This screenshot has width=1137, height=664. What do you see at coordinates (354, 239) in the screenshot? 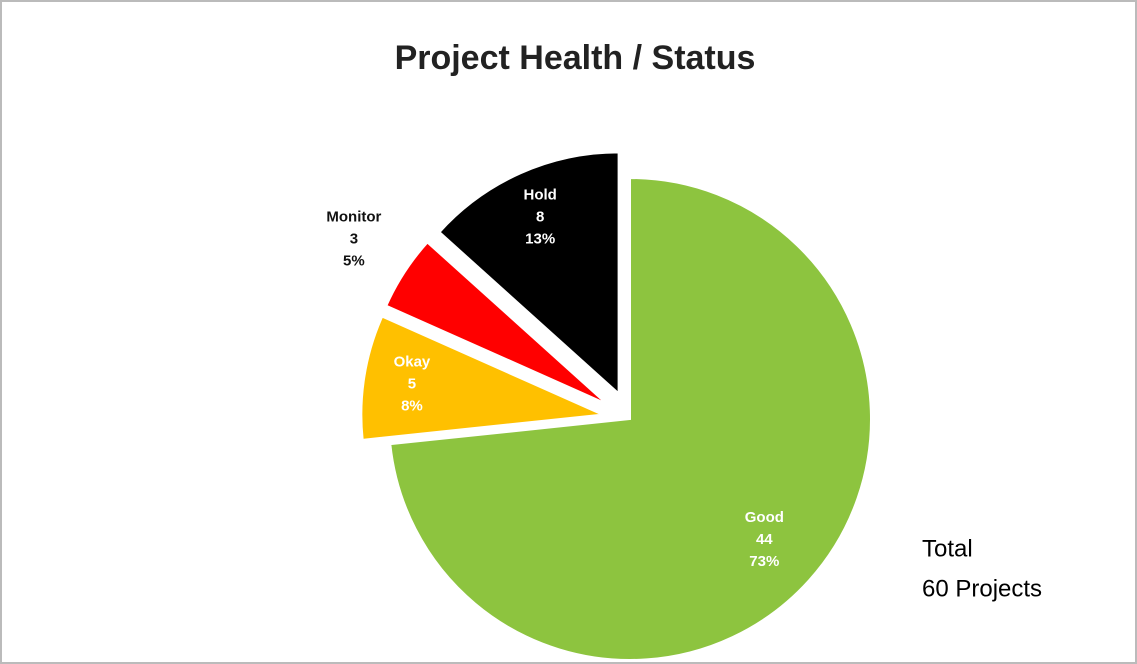
I see `value-label: 3` at bounding box center [354, 239].